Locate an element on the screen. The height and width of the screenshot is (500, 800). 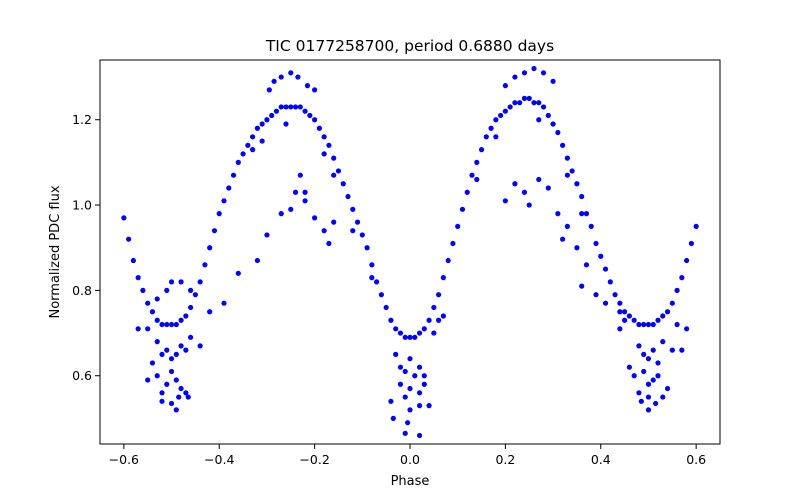
y-tick-label: 1.2 is located at coordinates (82, 119).